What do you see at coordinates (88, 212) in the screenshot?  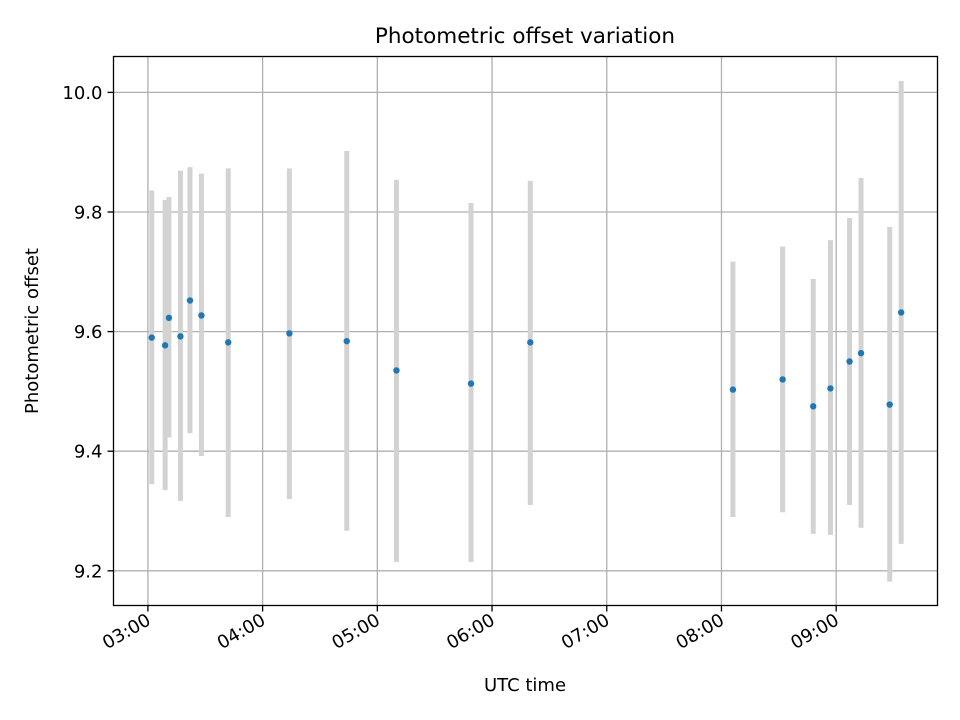 I see `y-tick-label: 9.8` at bounding box center [88, 212].